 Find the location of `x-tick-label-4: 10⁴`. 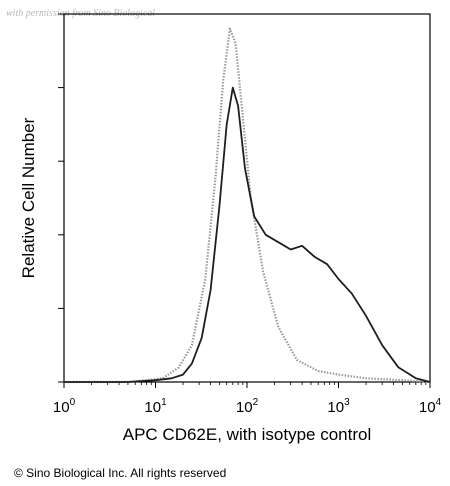

x-tick-label-4: 10⁴ is located at coordinates (430, 406).